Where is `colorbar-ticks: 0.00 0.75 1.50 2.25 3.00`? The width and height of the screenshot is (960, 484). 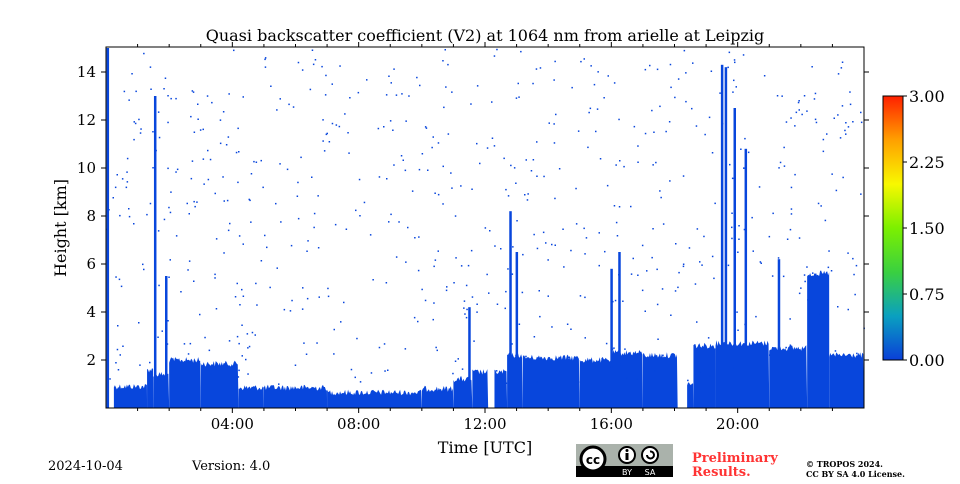 colorbar-ticks: 0.00 0.75 1.50 2.25 3.00 is located at coordinates (924, 228).